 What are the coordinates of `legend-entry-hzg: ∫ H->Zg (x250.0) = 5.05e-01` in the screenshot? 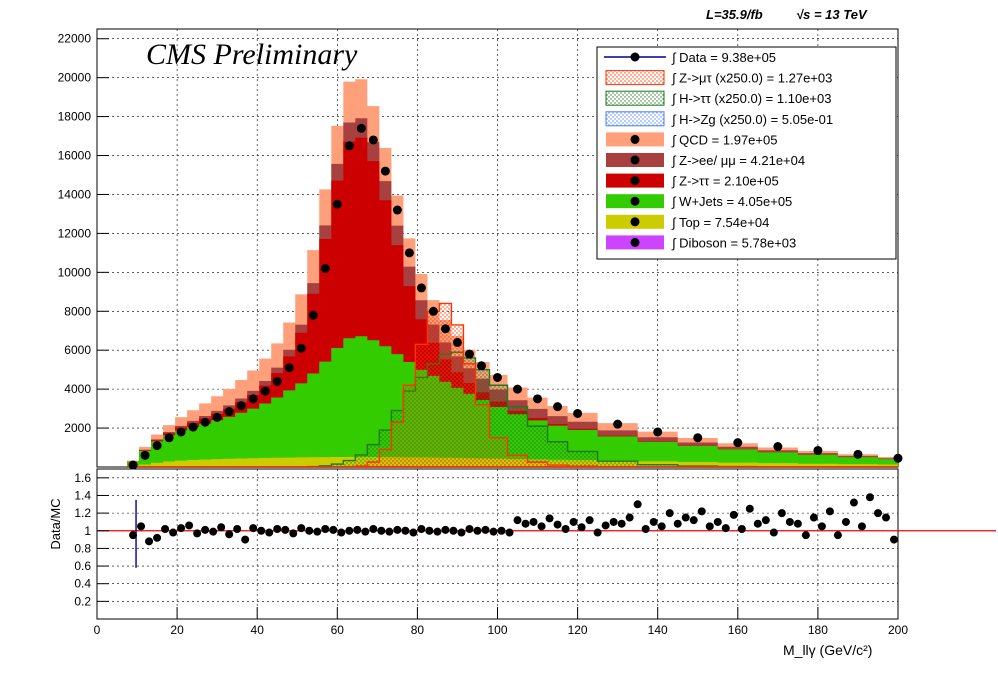 It's located at (719, 119).